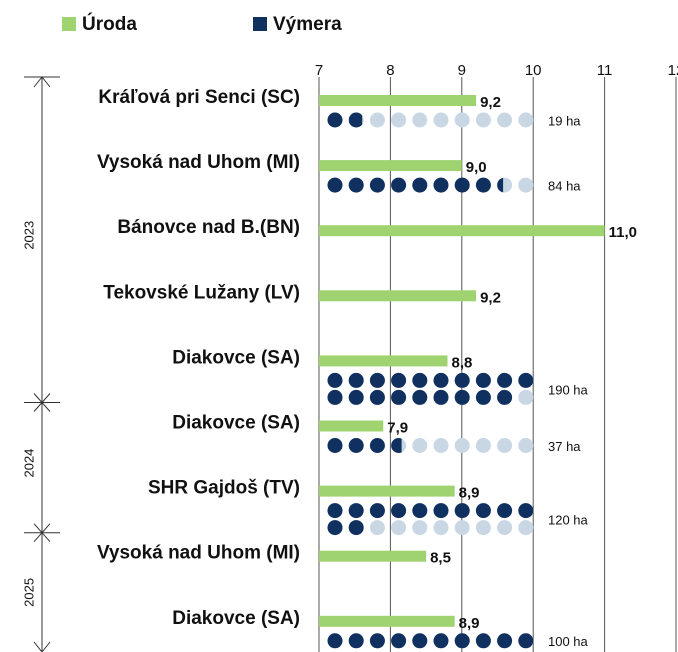 The width and height of the screenshot is (678, 652). Describe the element at coordinates (208, 227) in the screenshot. I see `category-label: Bánovce nad B.(BN)` at that location.